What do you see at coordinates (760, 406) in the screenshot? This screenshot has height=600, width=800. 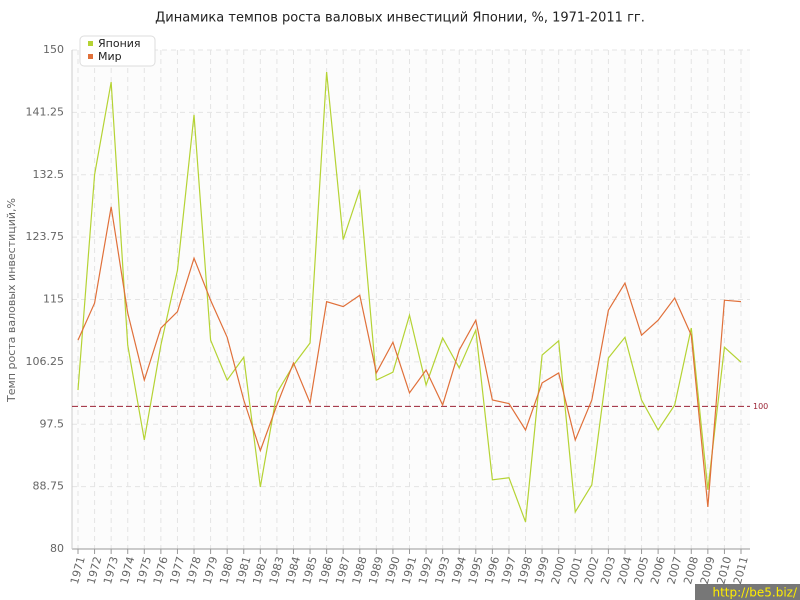 I see `reference-label: 100` at bounding box center [760, 406].